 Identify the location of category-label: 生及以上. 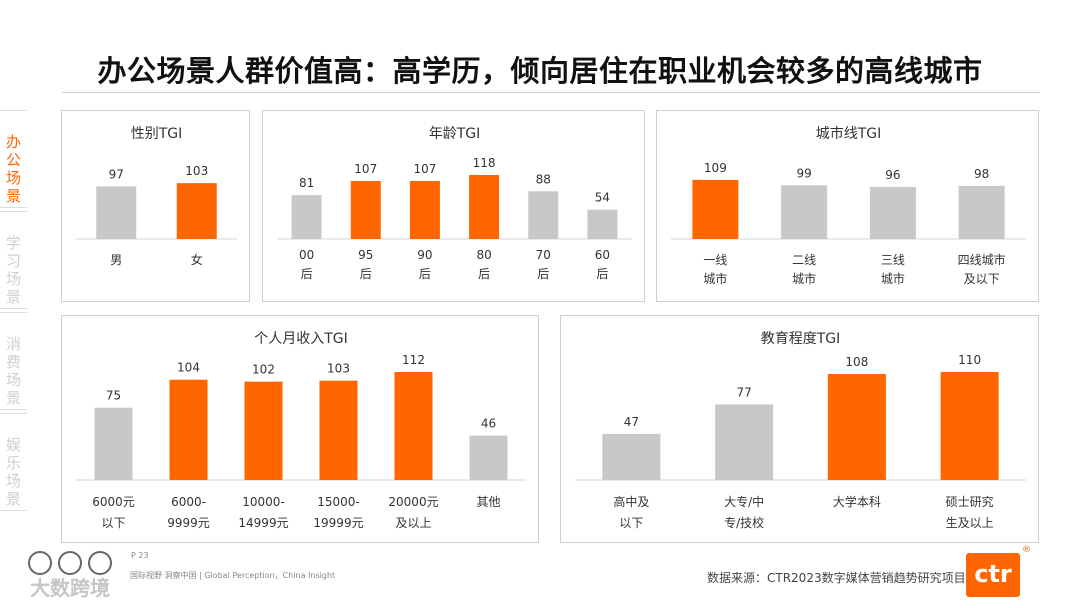
(970, 523).